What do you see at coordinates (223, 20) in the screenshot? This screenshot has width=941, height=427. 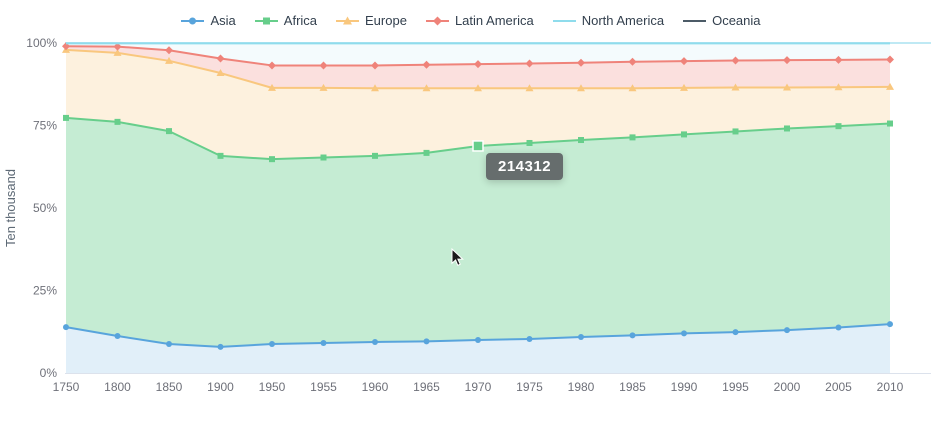 I see `legend-label: Asia` at bounding box center [223, 20].